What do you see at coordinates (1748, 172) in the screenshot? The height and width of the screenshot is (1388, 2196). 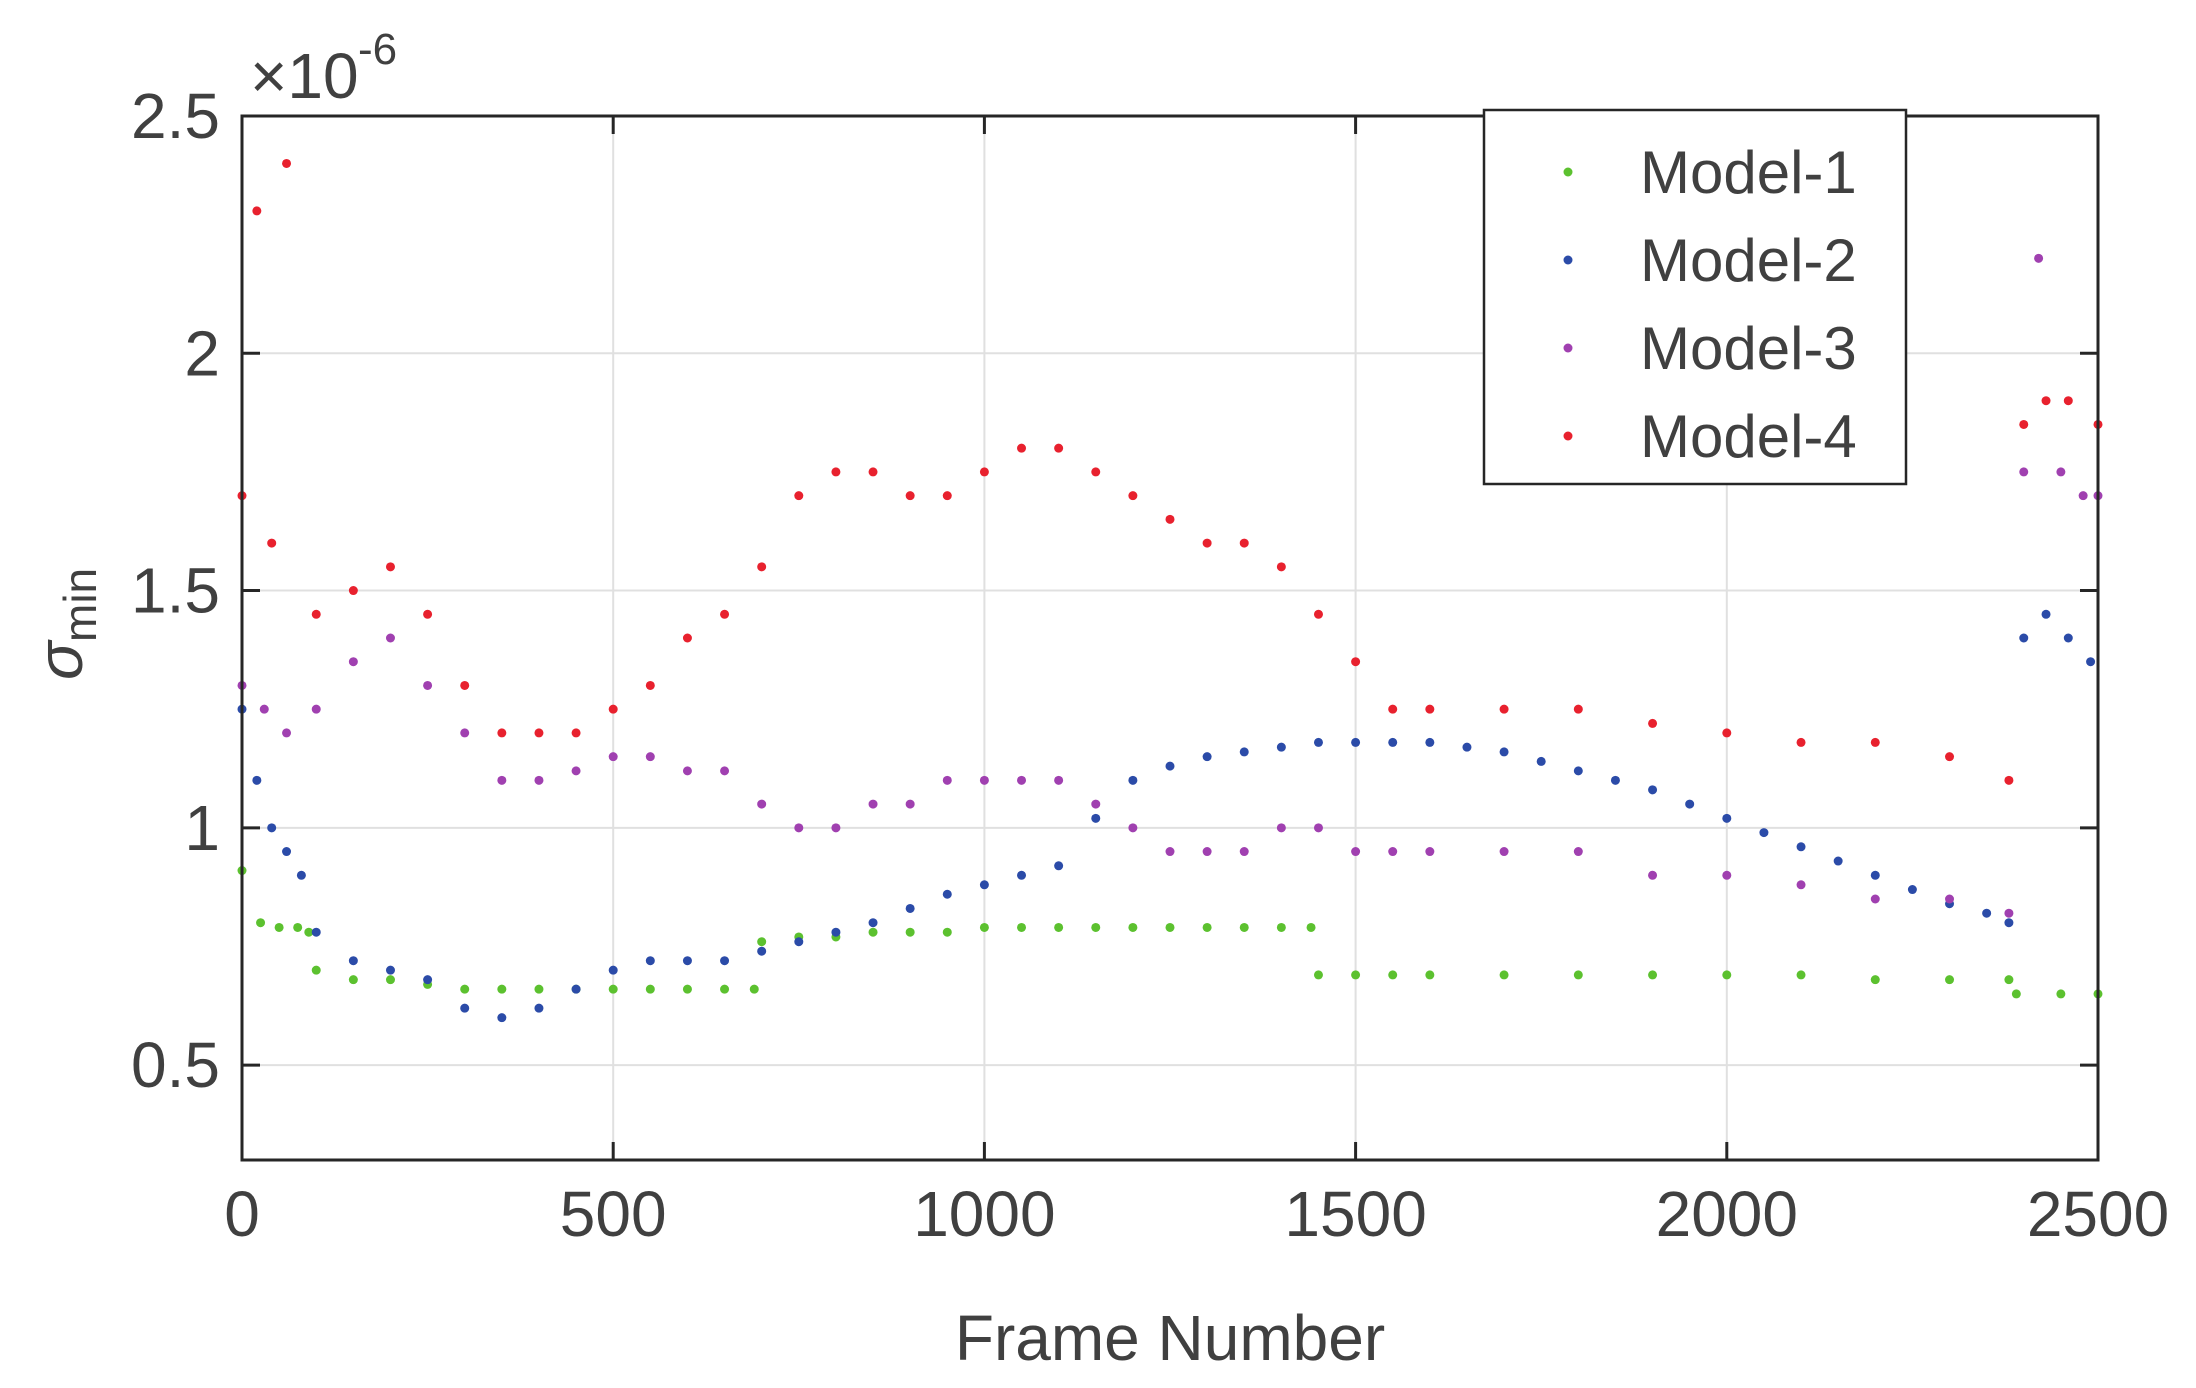 I see `legend-label: Model-1` at bounding box center [1748, 172].